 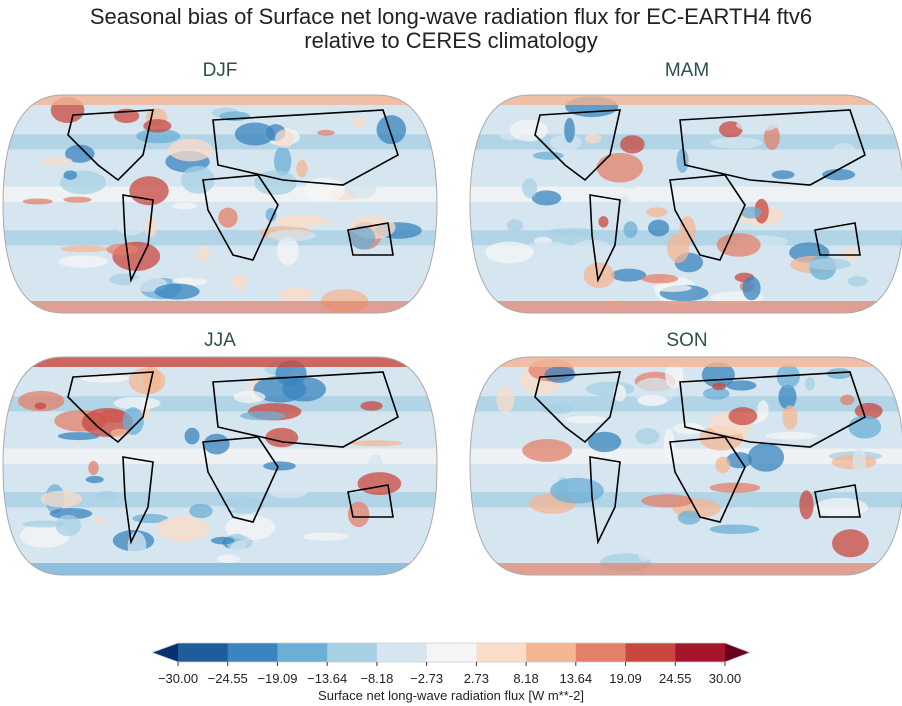 I want to click on panel-title-jja: JJA, so click(x=220, y=340).